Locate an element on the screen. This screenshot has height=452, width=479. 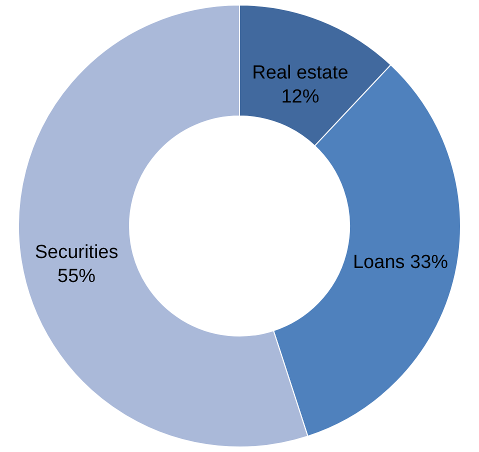
data-label: 12% is located at coordinates (300, 97).